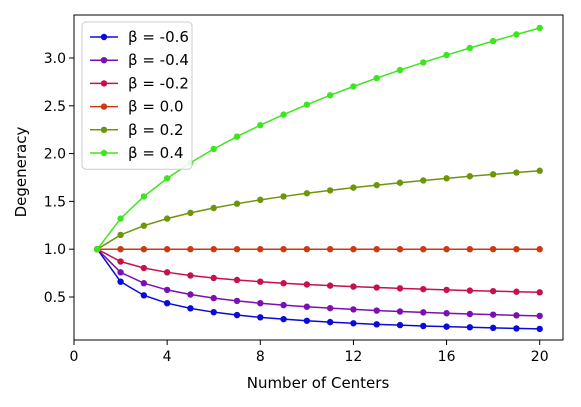 The height and width of the screenshot is (407, 581). What do you see at coordinates (447, 357) in the screenshot?
I see `x-tick-label-4: 16` at bounding box center [447, 357].